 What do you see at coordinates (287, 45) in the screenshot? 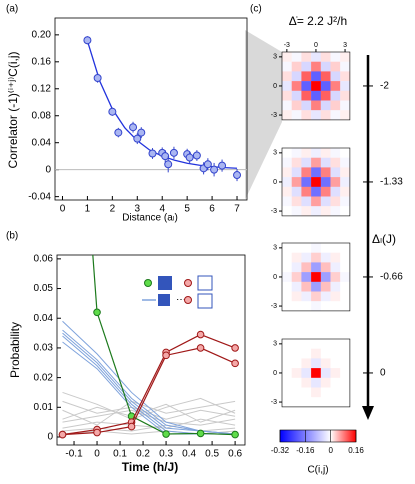
I see `x-tick-label: -3` at bounding box center [287, 45].